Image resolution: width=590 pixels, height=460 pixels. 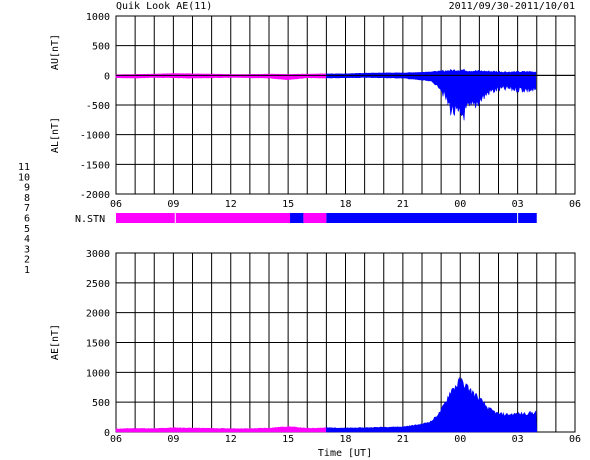 I want to click on station-legend-item: 6, so click(x=27, y=219).